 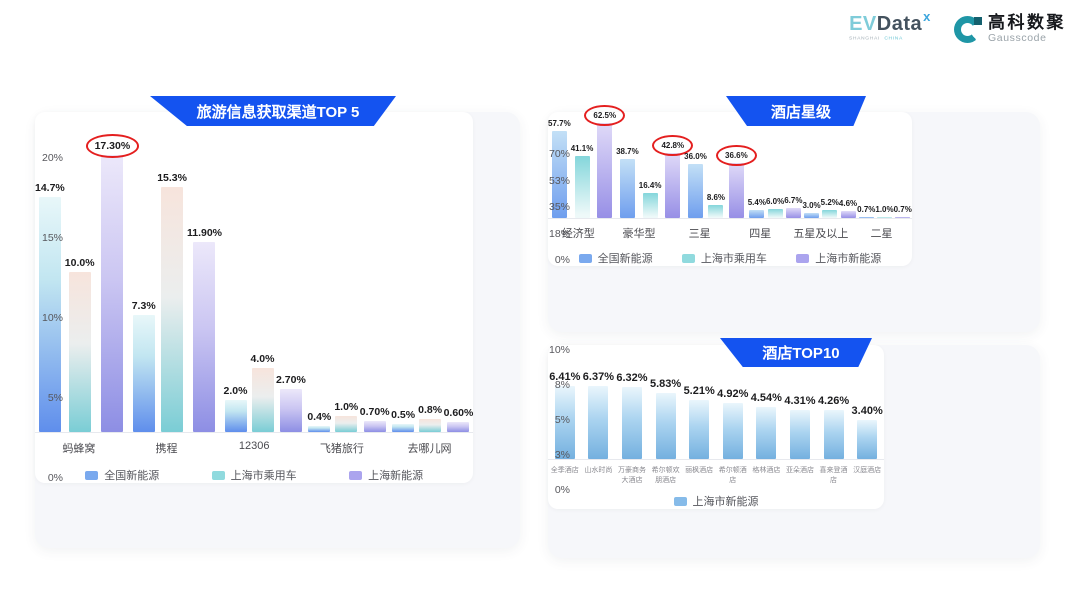 I want to click on bar-with-label: 4.31%, so click(x=800, y=427).